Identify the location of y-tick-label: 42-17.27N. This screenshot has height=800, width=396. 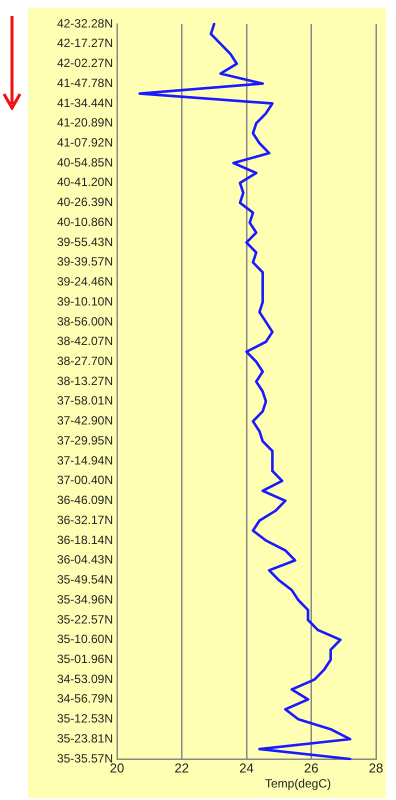
(84, 43).